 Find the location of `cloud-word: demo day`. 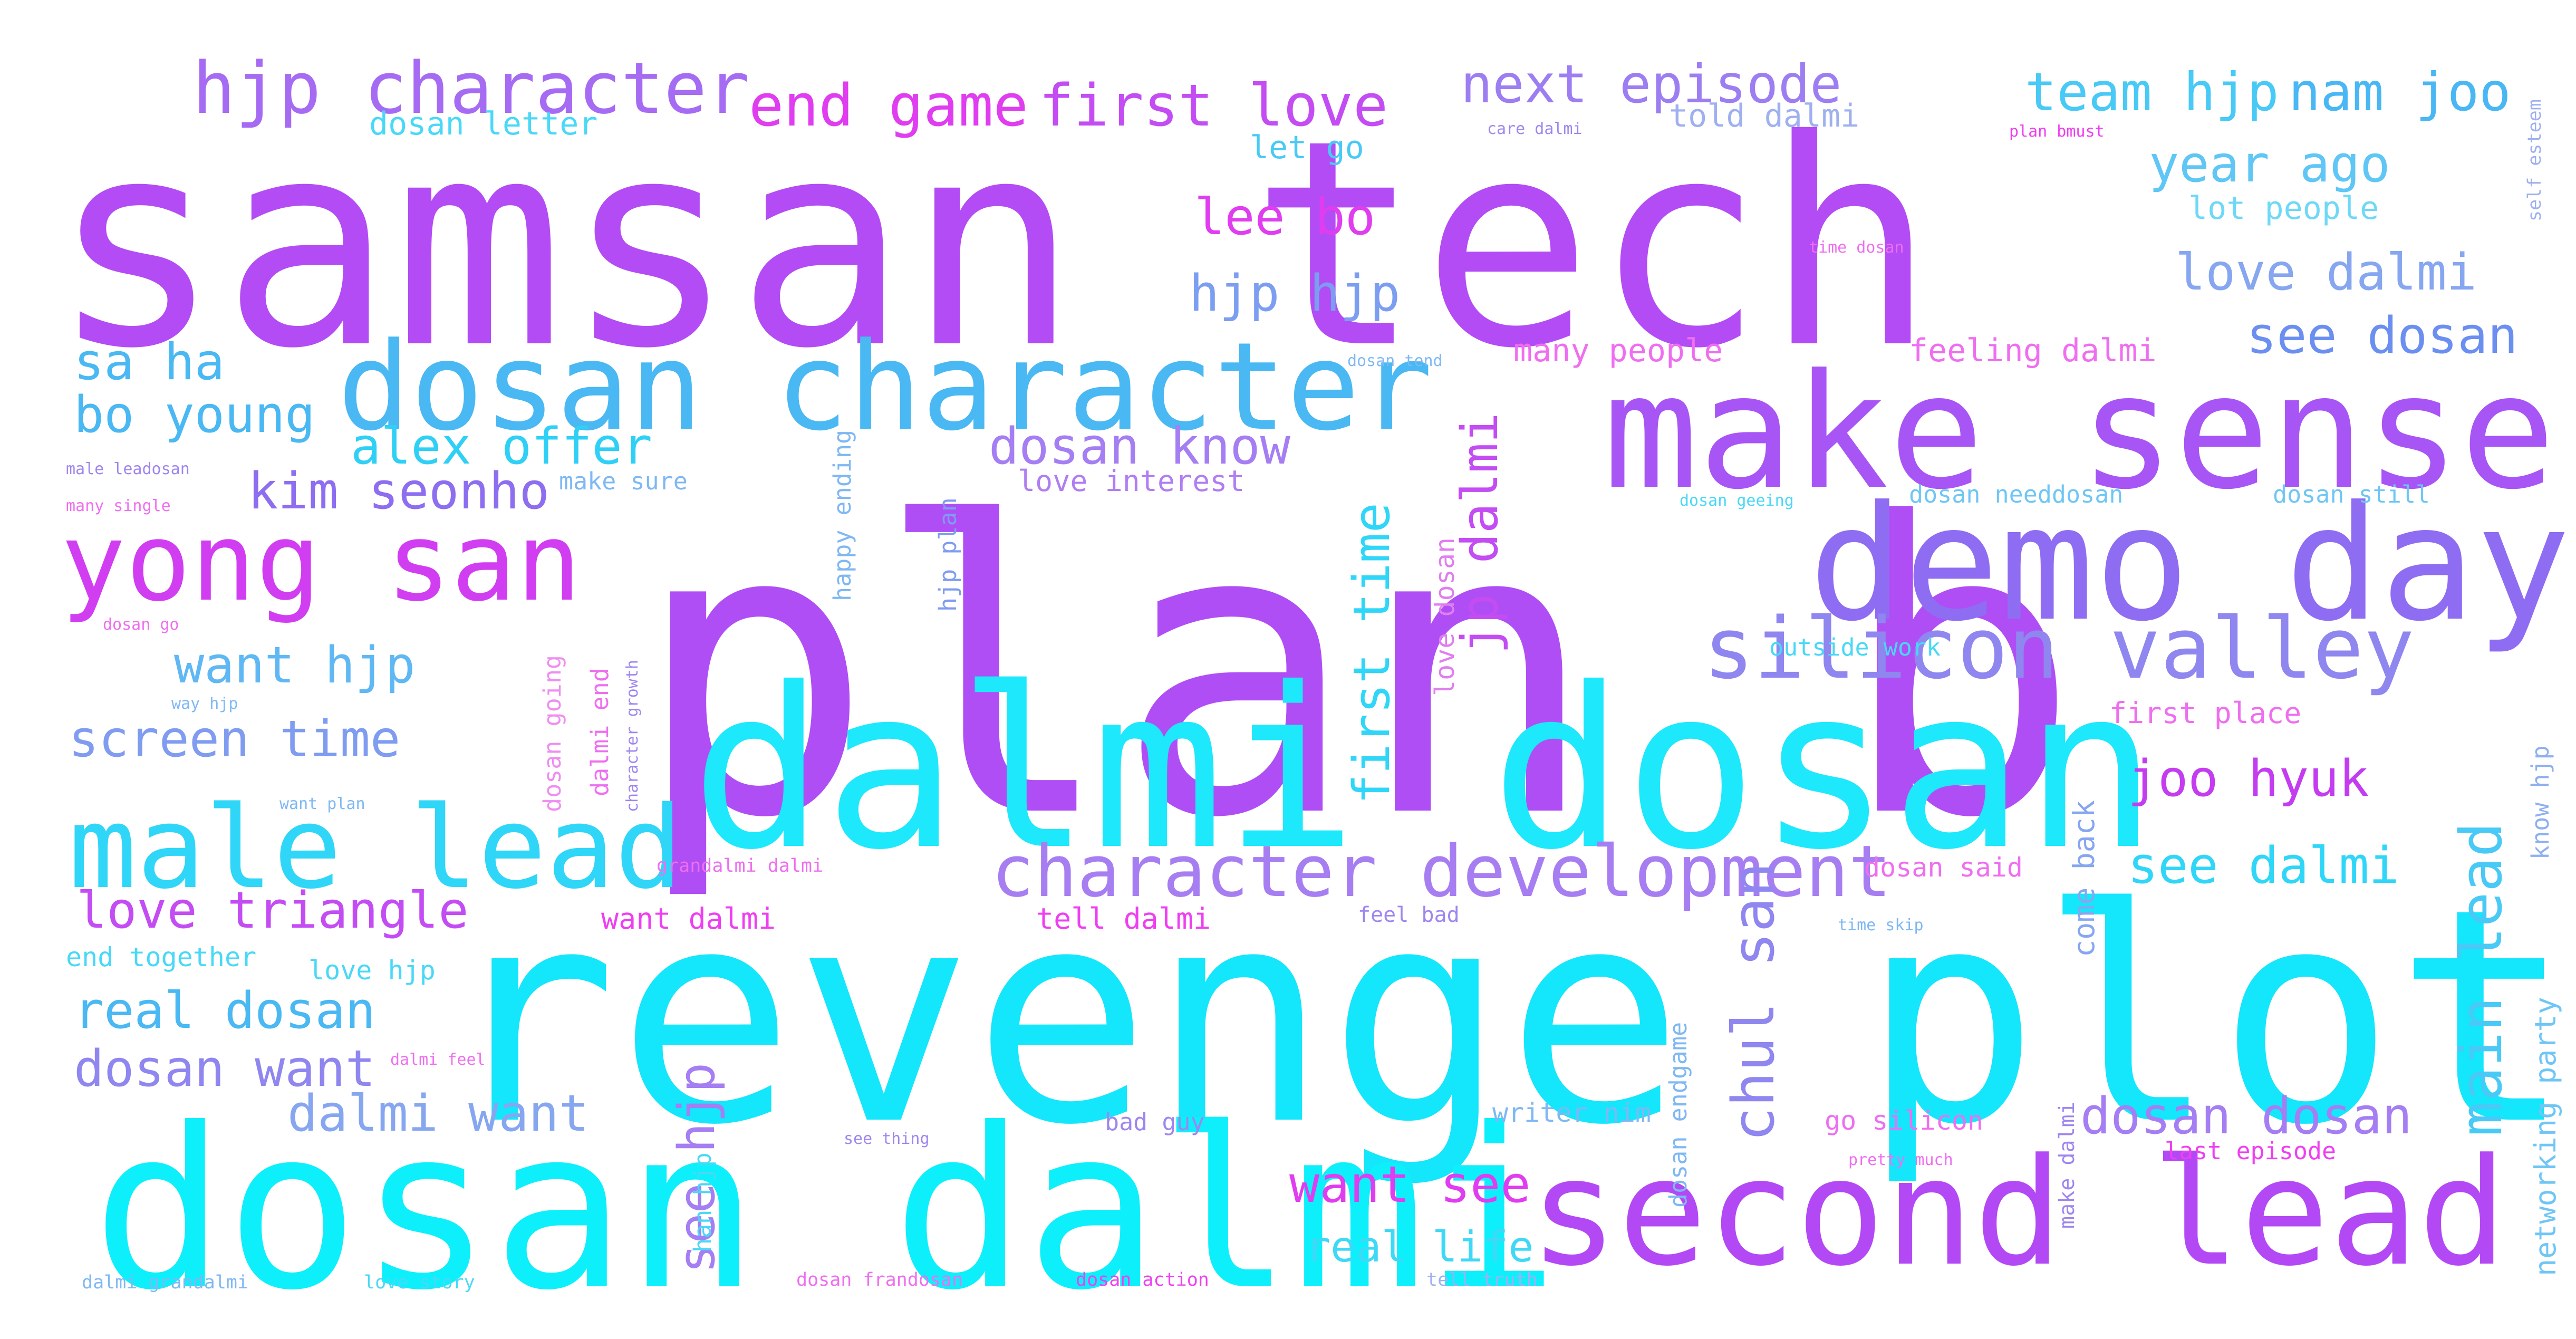

cloud-word: demo day is located at coordinates (2190, 564).